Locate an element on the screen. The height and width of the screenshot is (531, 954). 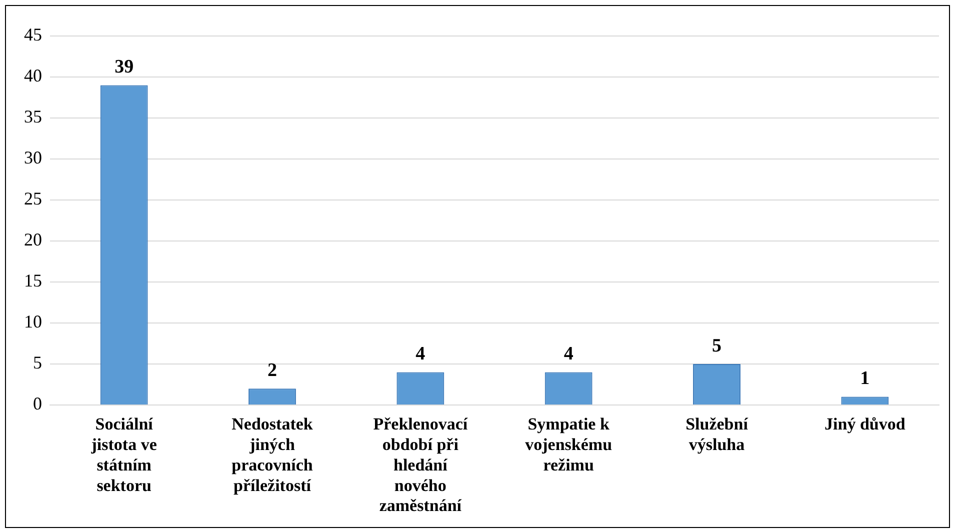
y-tick-label: 45 is located at coordinates (33, 34).